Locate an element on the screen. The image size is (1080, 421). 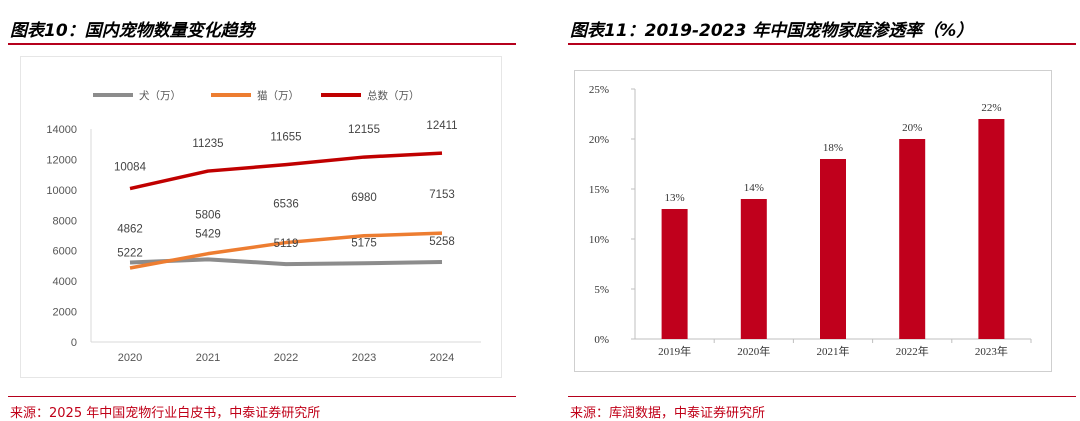
data-label: 5258 is located at coordinates (442, 242).